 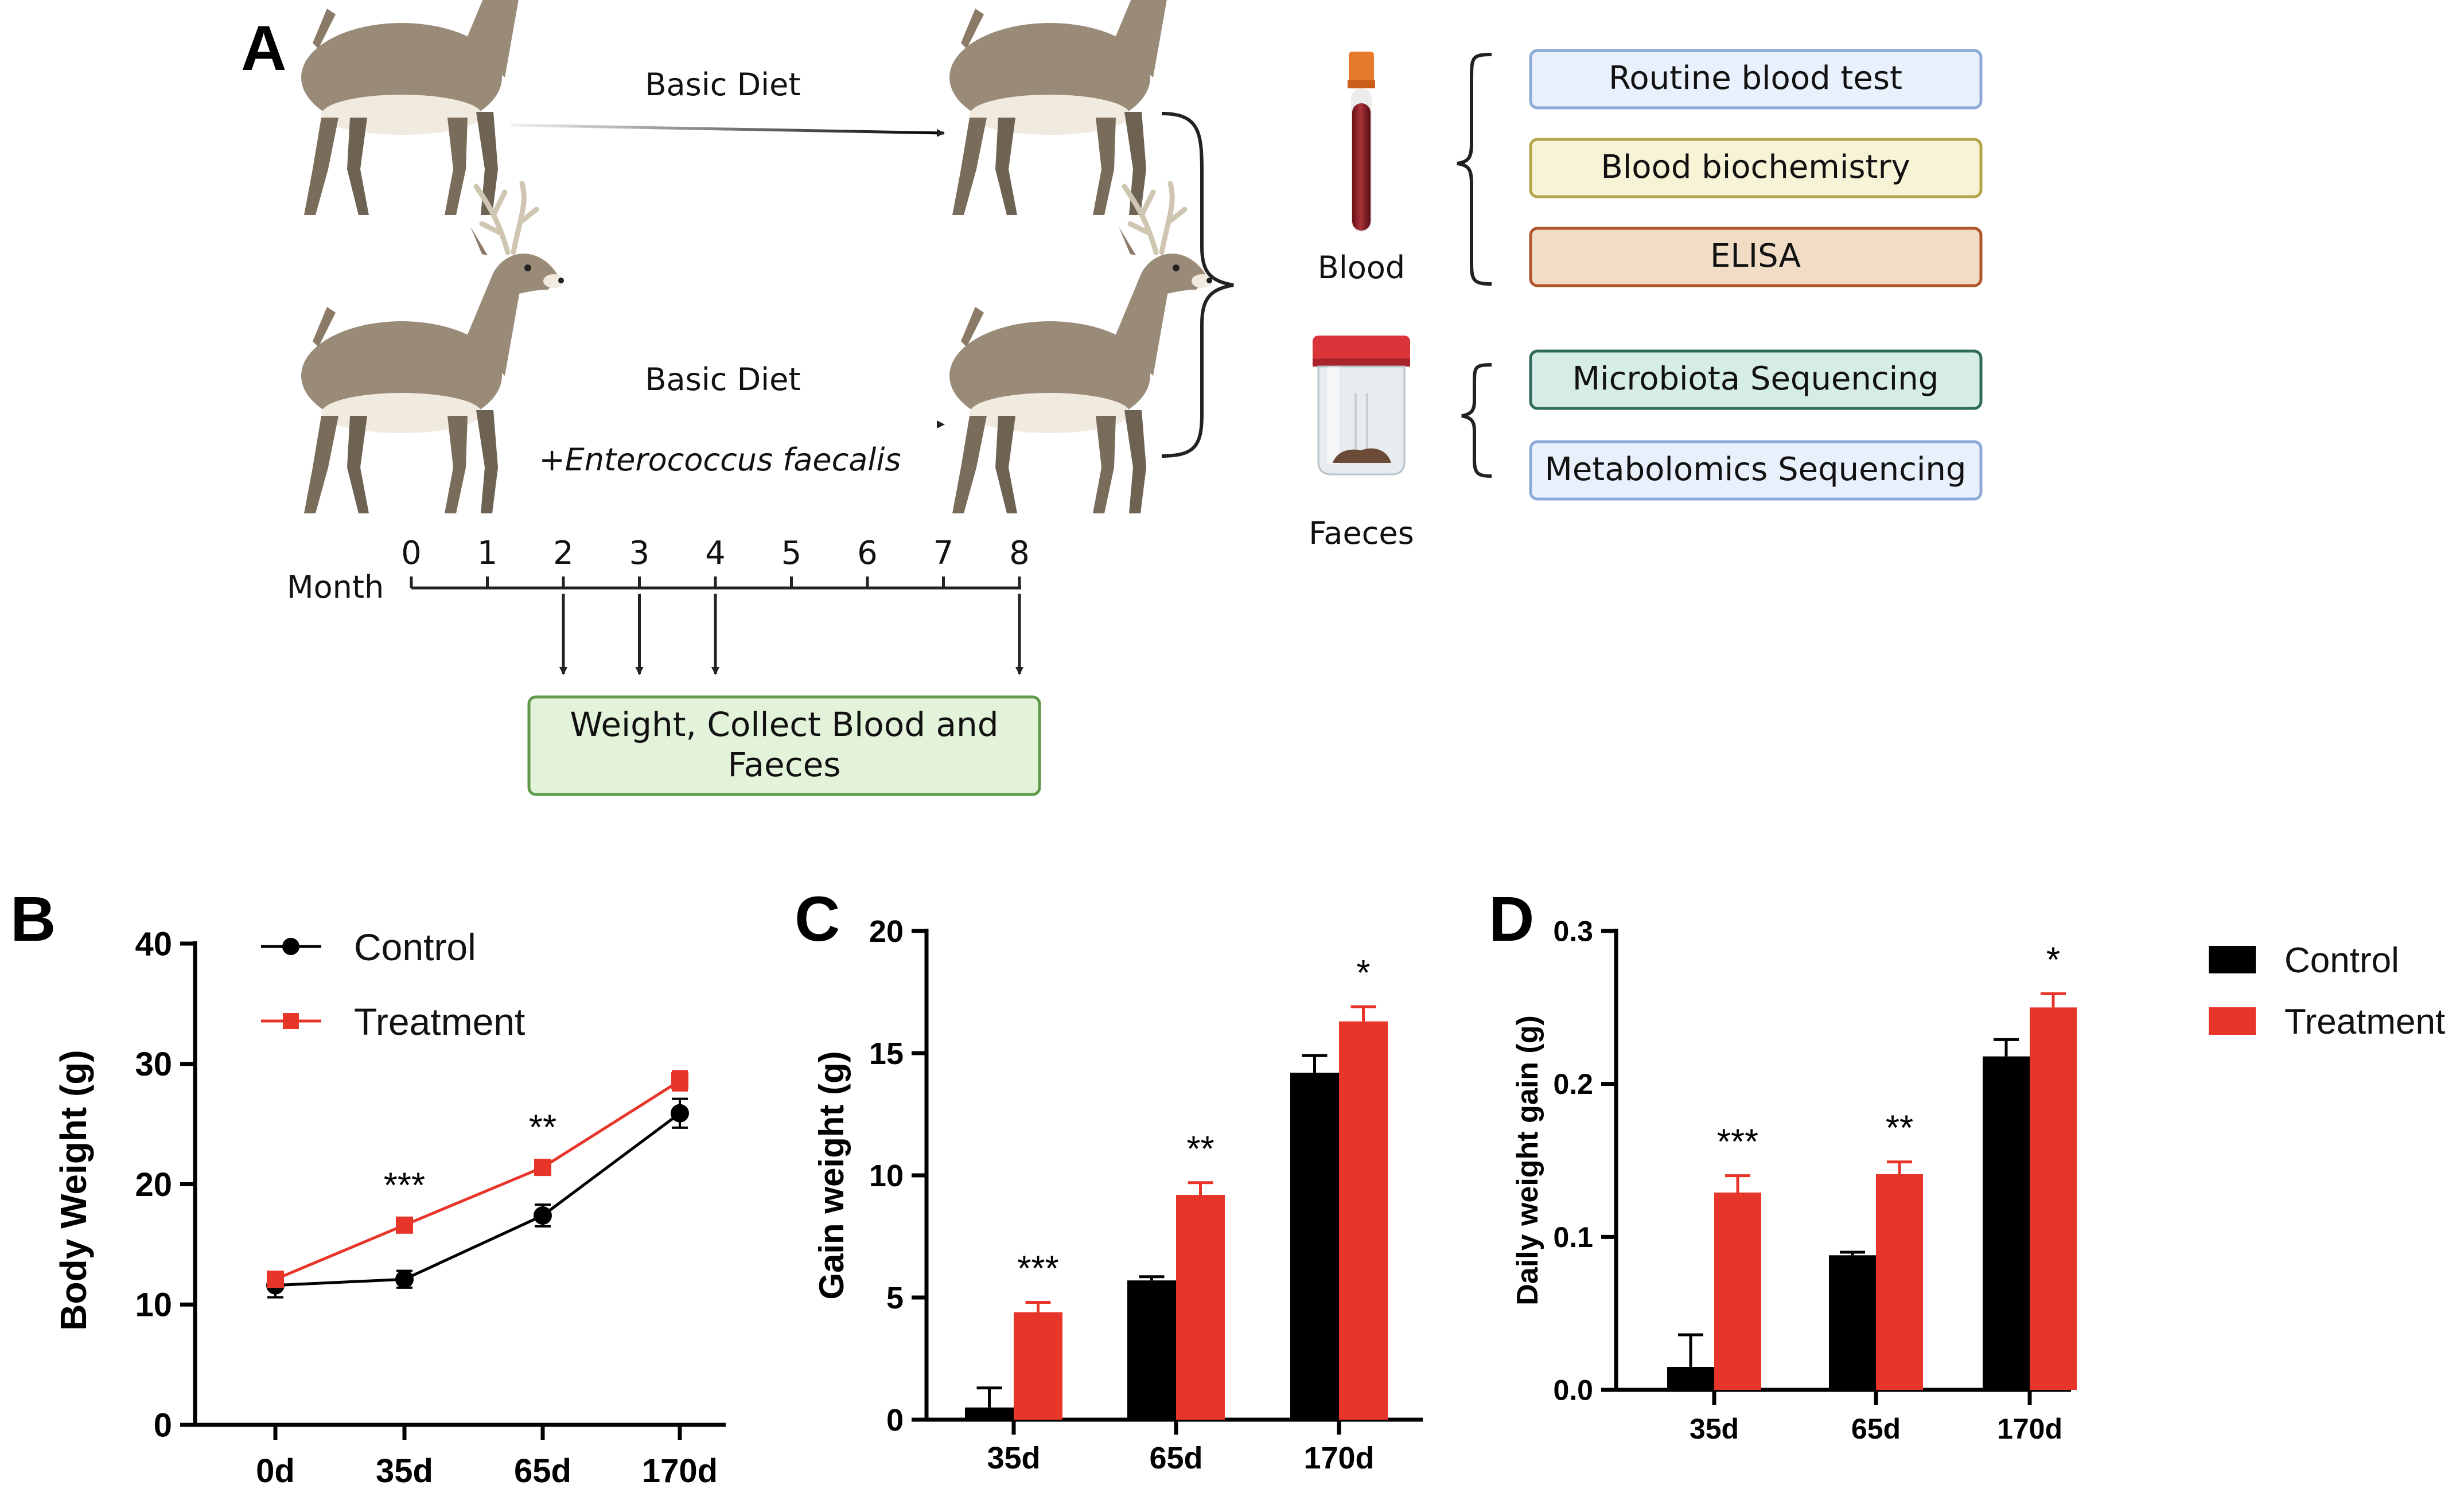 I want to click on y-tick-label: 0.2, so click(x=1573, y=1084).